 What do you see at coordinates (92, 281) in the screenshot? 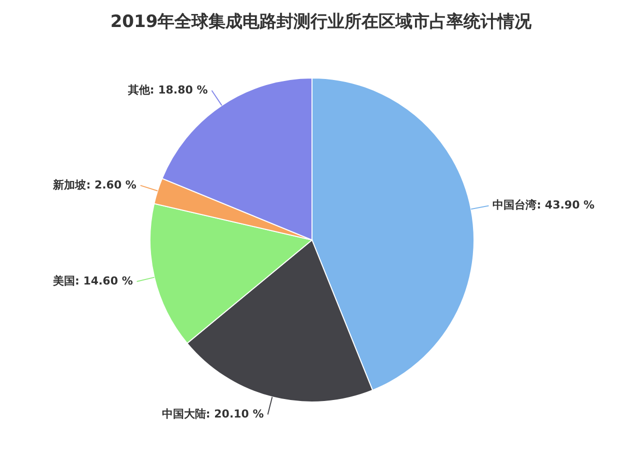
I see `slice-label: 美国: 14.60 %` at bounding box center [92, 281].